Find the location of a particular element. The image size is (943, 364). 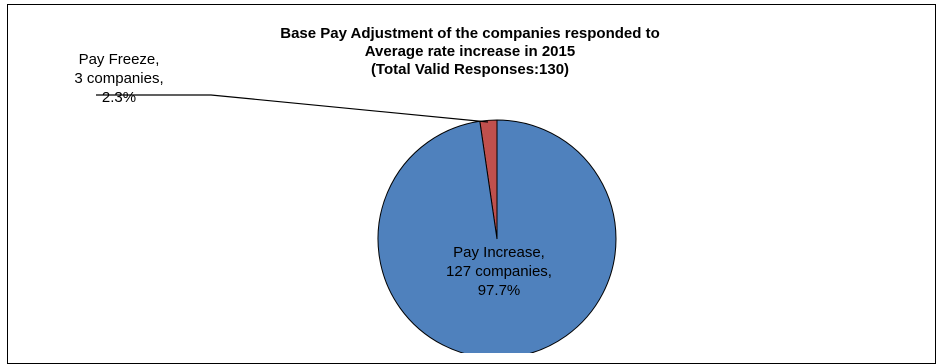

slice-label-pay-freeze-line-1: Pay Freeze, is located at coordinates (119, 59).